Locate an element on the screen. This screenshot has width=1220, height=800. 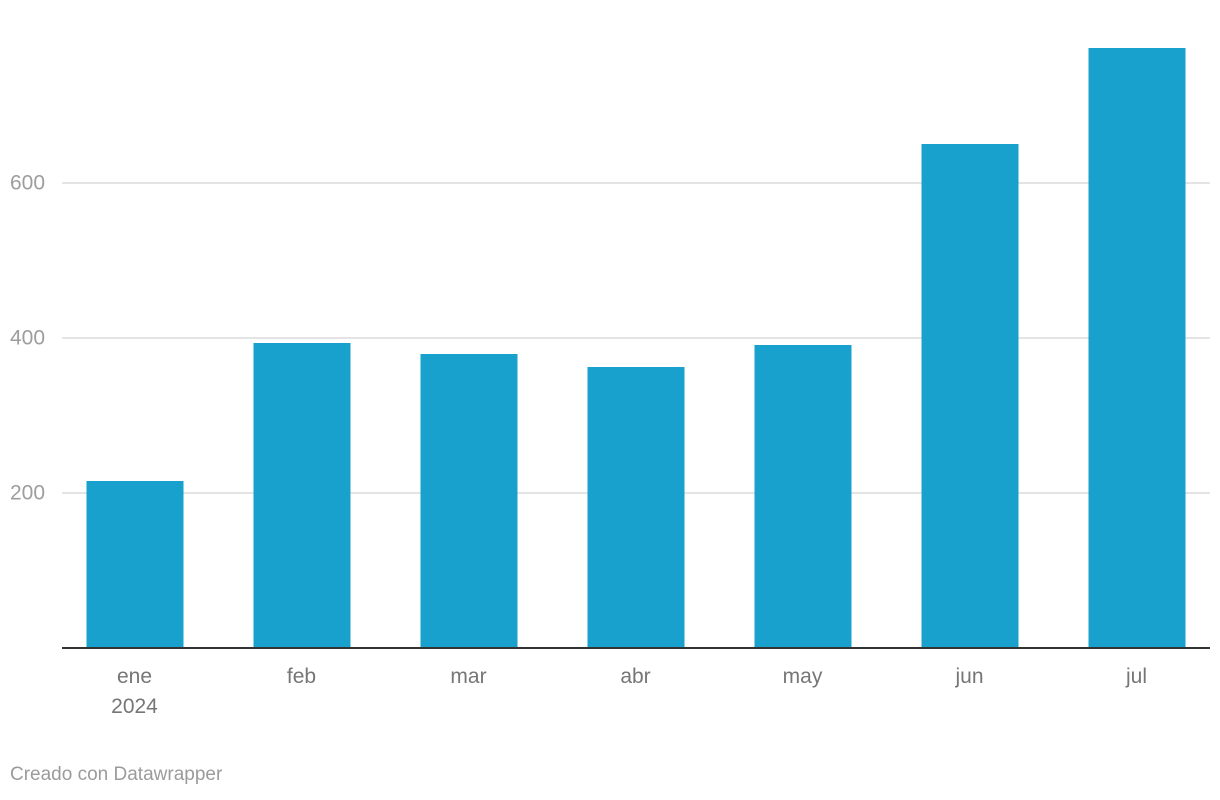
bar-slot-jul is located at coordinates (1136, 324).